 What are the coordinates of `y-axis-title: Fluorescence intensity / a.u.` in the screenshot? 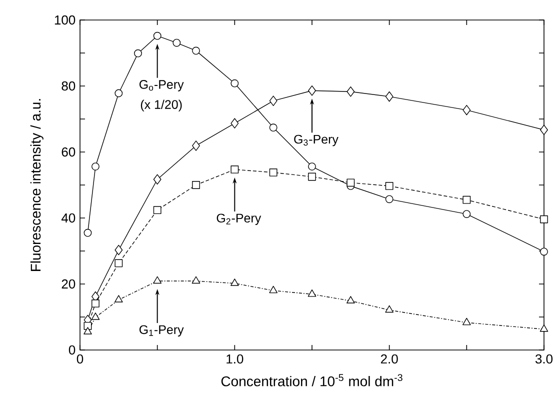 It's located at (37, 185).